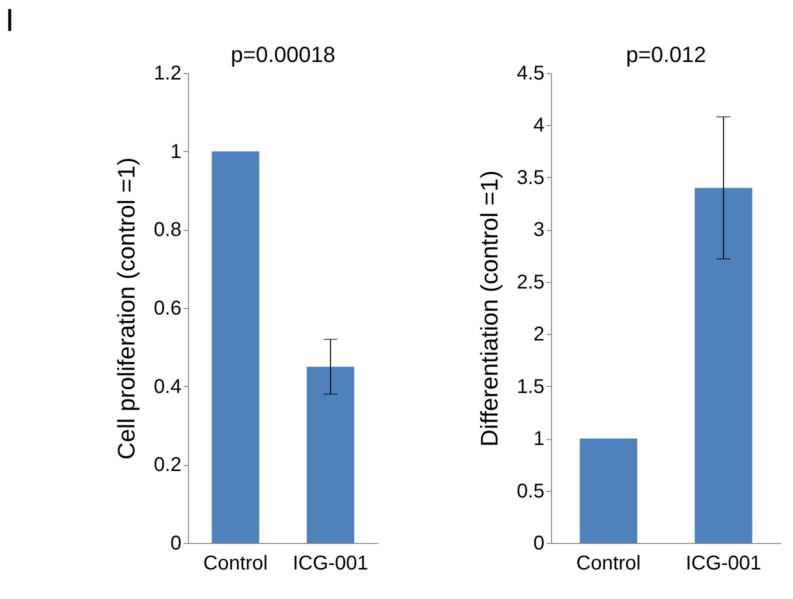 This screenshot has width=793, height=599. I want to click on text: p=0.00018, so click(283, 54).